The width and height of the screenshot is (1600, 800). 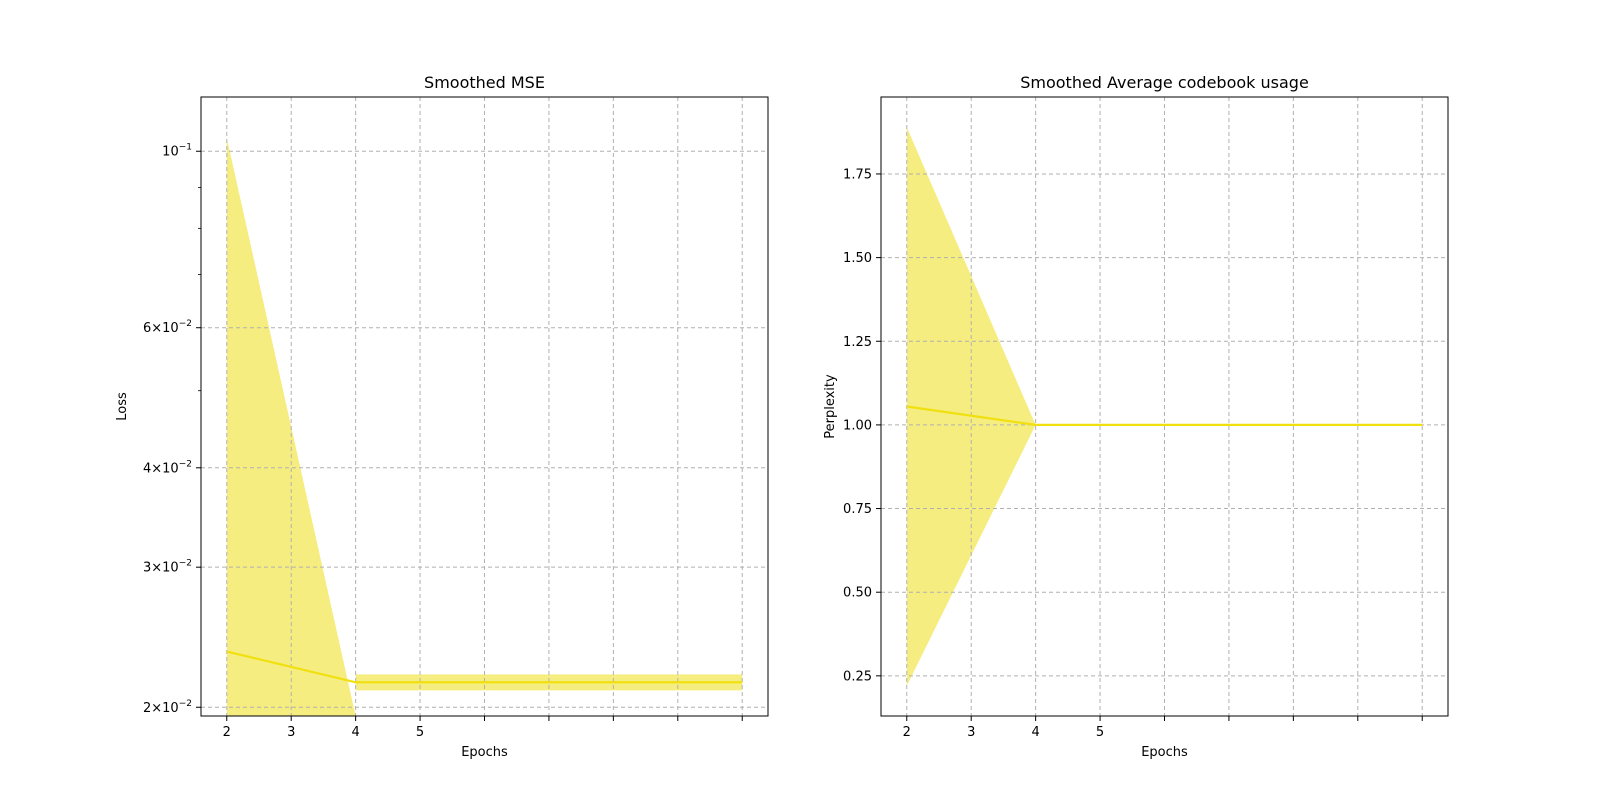 What do you see at coordinates (857, 676) in the screenshot?
I see `y-tick-label: 0.25` at bounding box center [857, 676].